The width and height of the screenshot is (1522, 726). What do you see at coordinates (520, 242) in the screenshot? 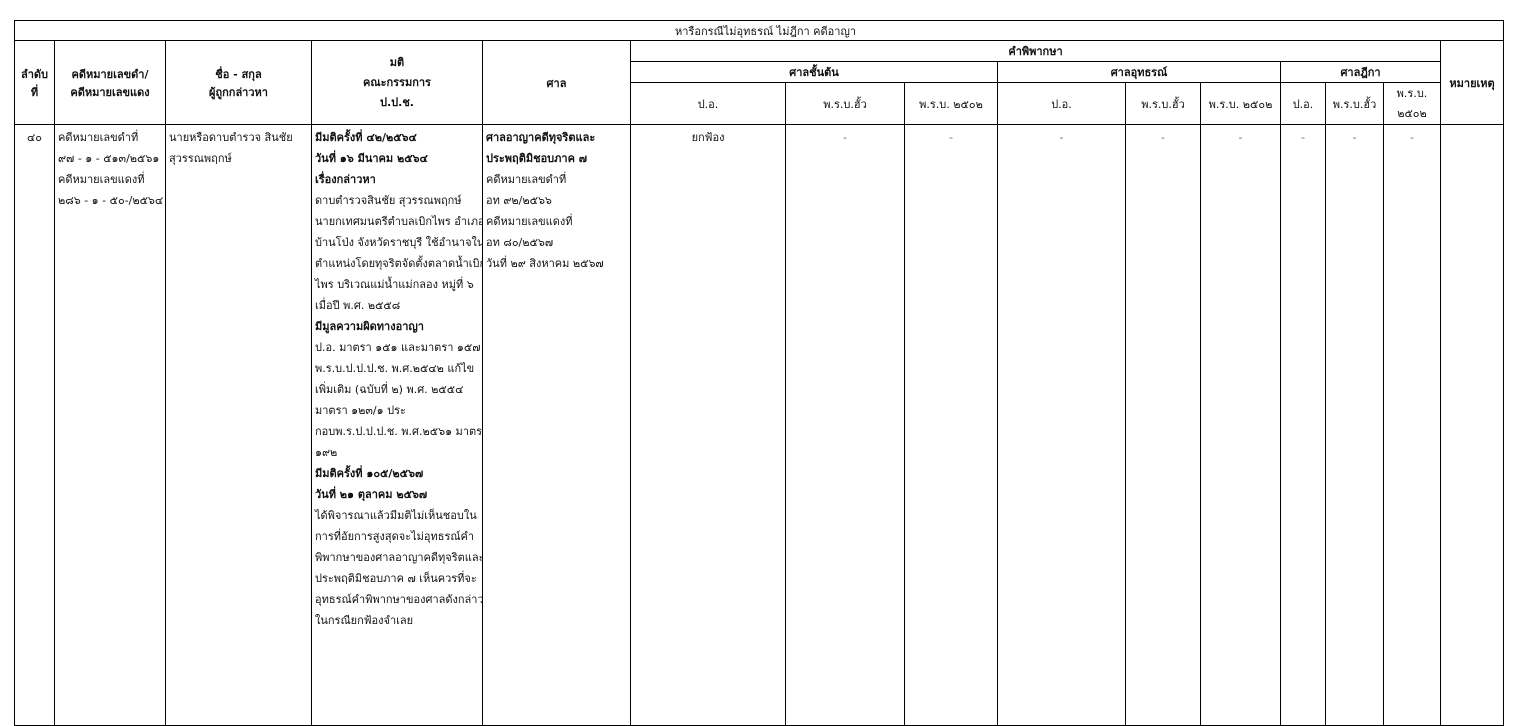
I see `text-line: อท ๘๐/๒๕๖๗` at bounding box center [520, 242].